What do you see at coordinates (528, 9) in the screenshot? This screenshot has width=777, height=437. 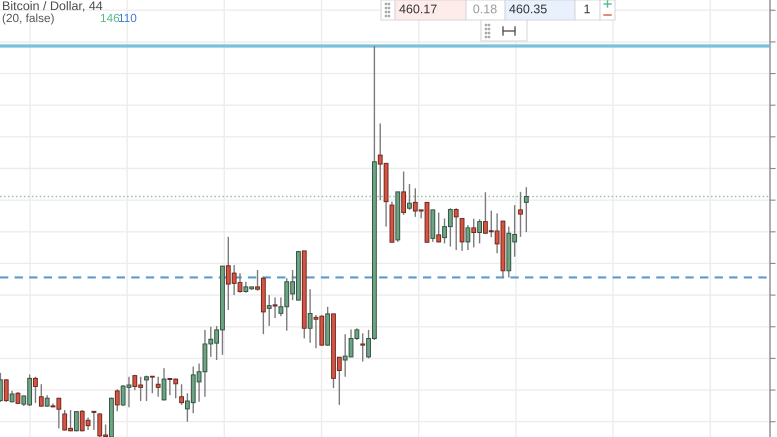 I see `text: 460.35` at bounding box center [528, 9].